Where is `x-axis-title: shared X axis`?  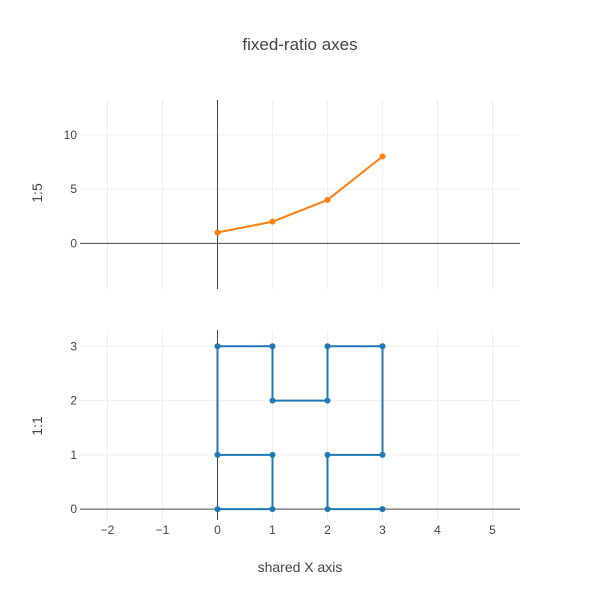
x-axis-title: shared X axis is located at coordinates (300, 567).